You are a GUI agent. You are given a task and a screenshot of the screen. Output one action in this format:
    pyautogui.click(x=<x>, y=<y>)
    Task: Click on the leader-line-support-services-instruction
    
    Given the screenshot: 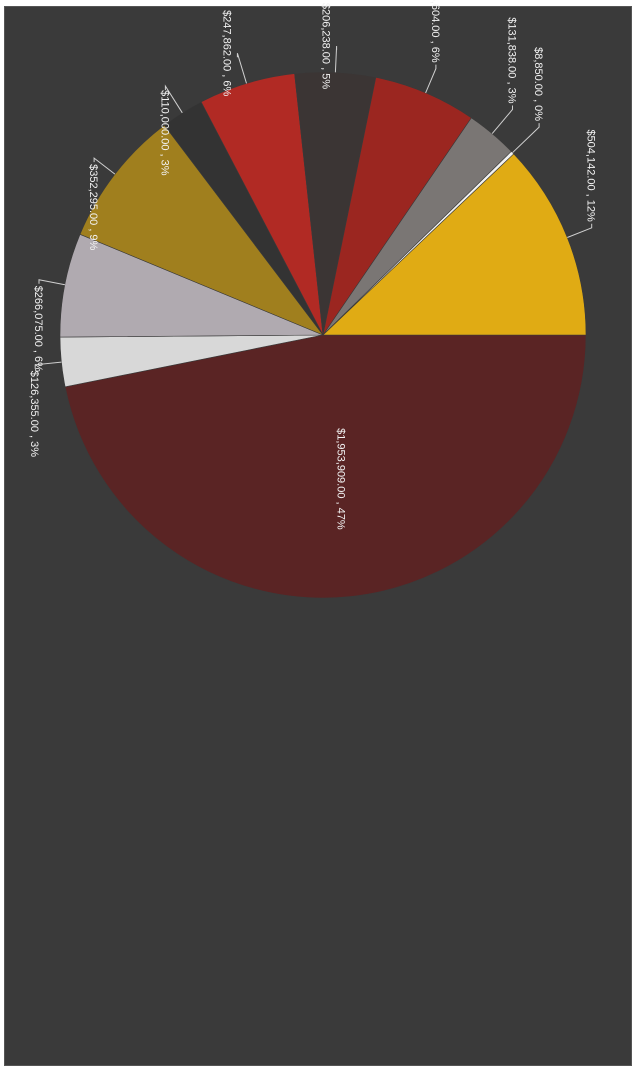 What is the action you would take?
    pyautogui.click(x=336, y=59)
    